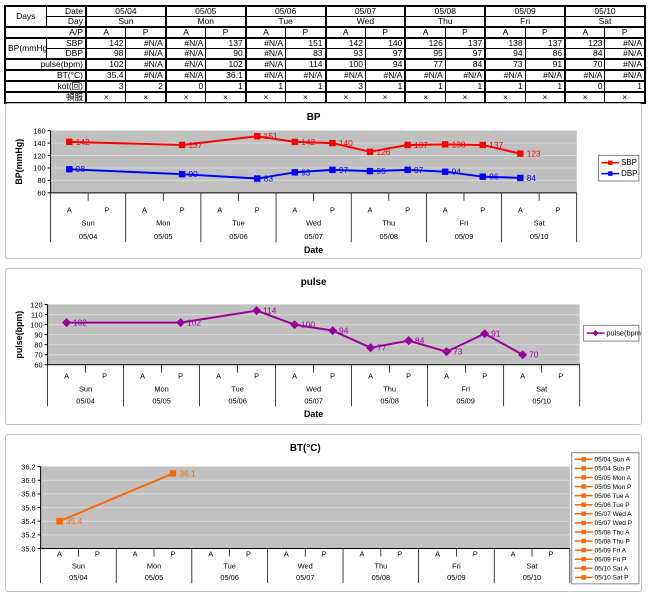 This screenshot has width=650, height=594. Describe the element at coordinates (465, 400) in the screenshot. I see `date-axis-label: 05/09` at that location.